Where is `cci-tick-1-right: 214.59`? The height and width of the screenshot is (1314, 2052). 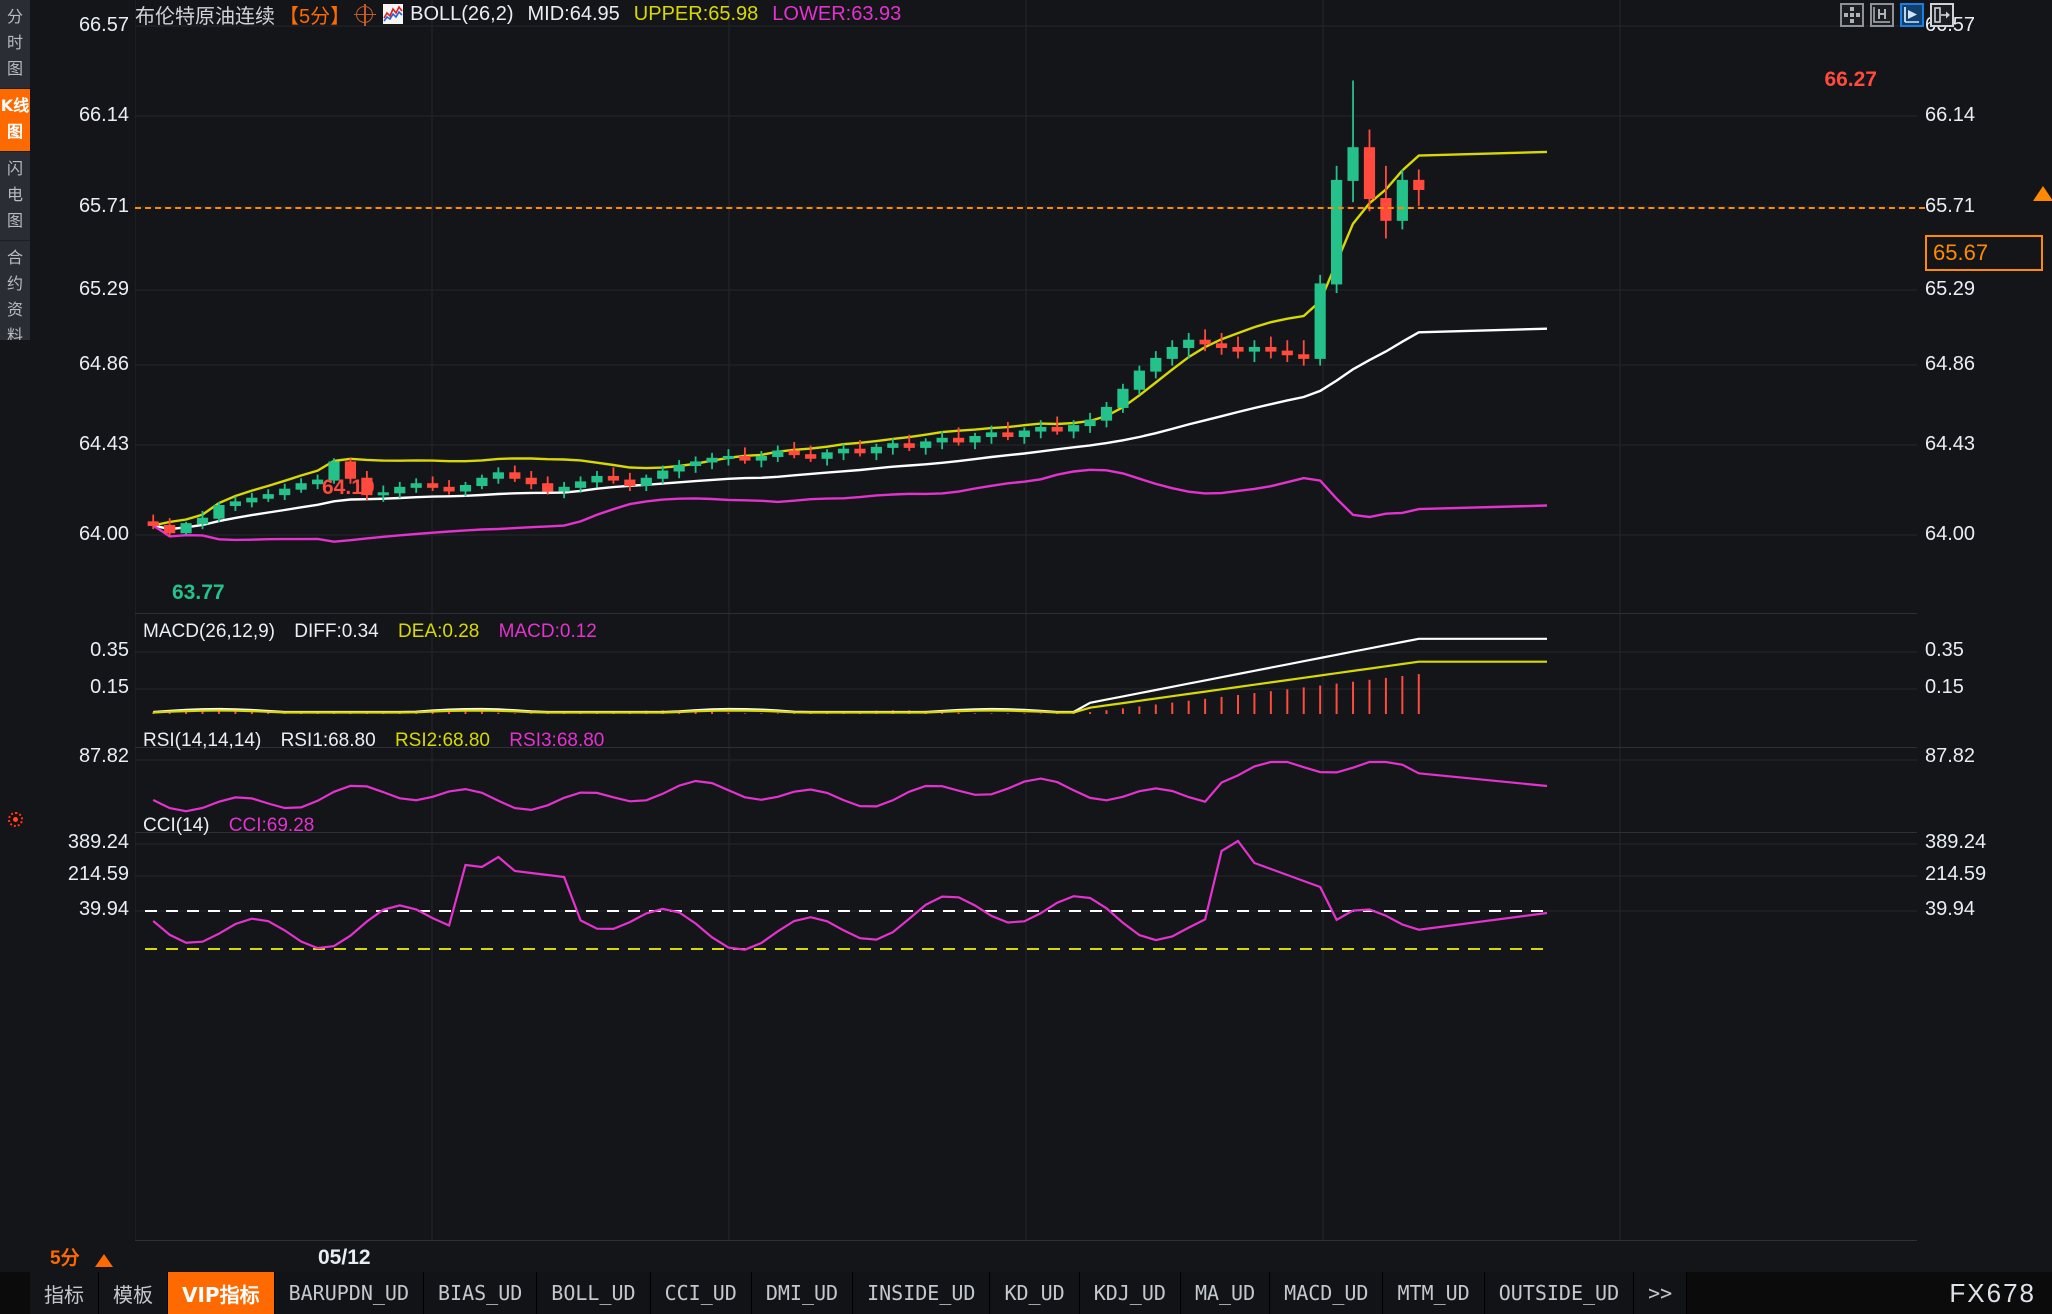 cci-tick-1-right: 214.59 is located at coordinates (1956, 874).